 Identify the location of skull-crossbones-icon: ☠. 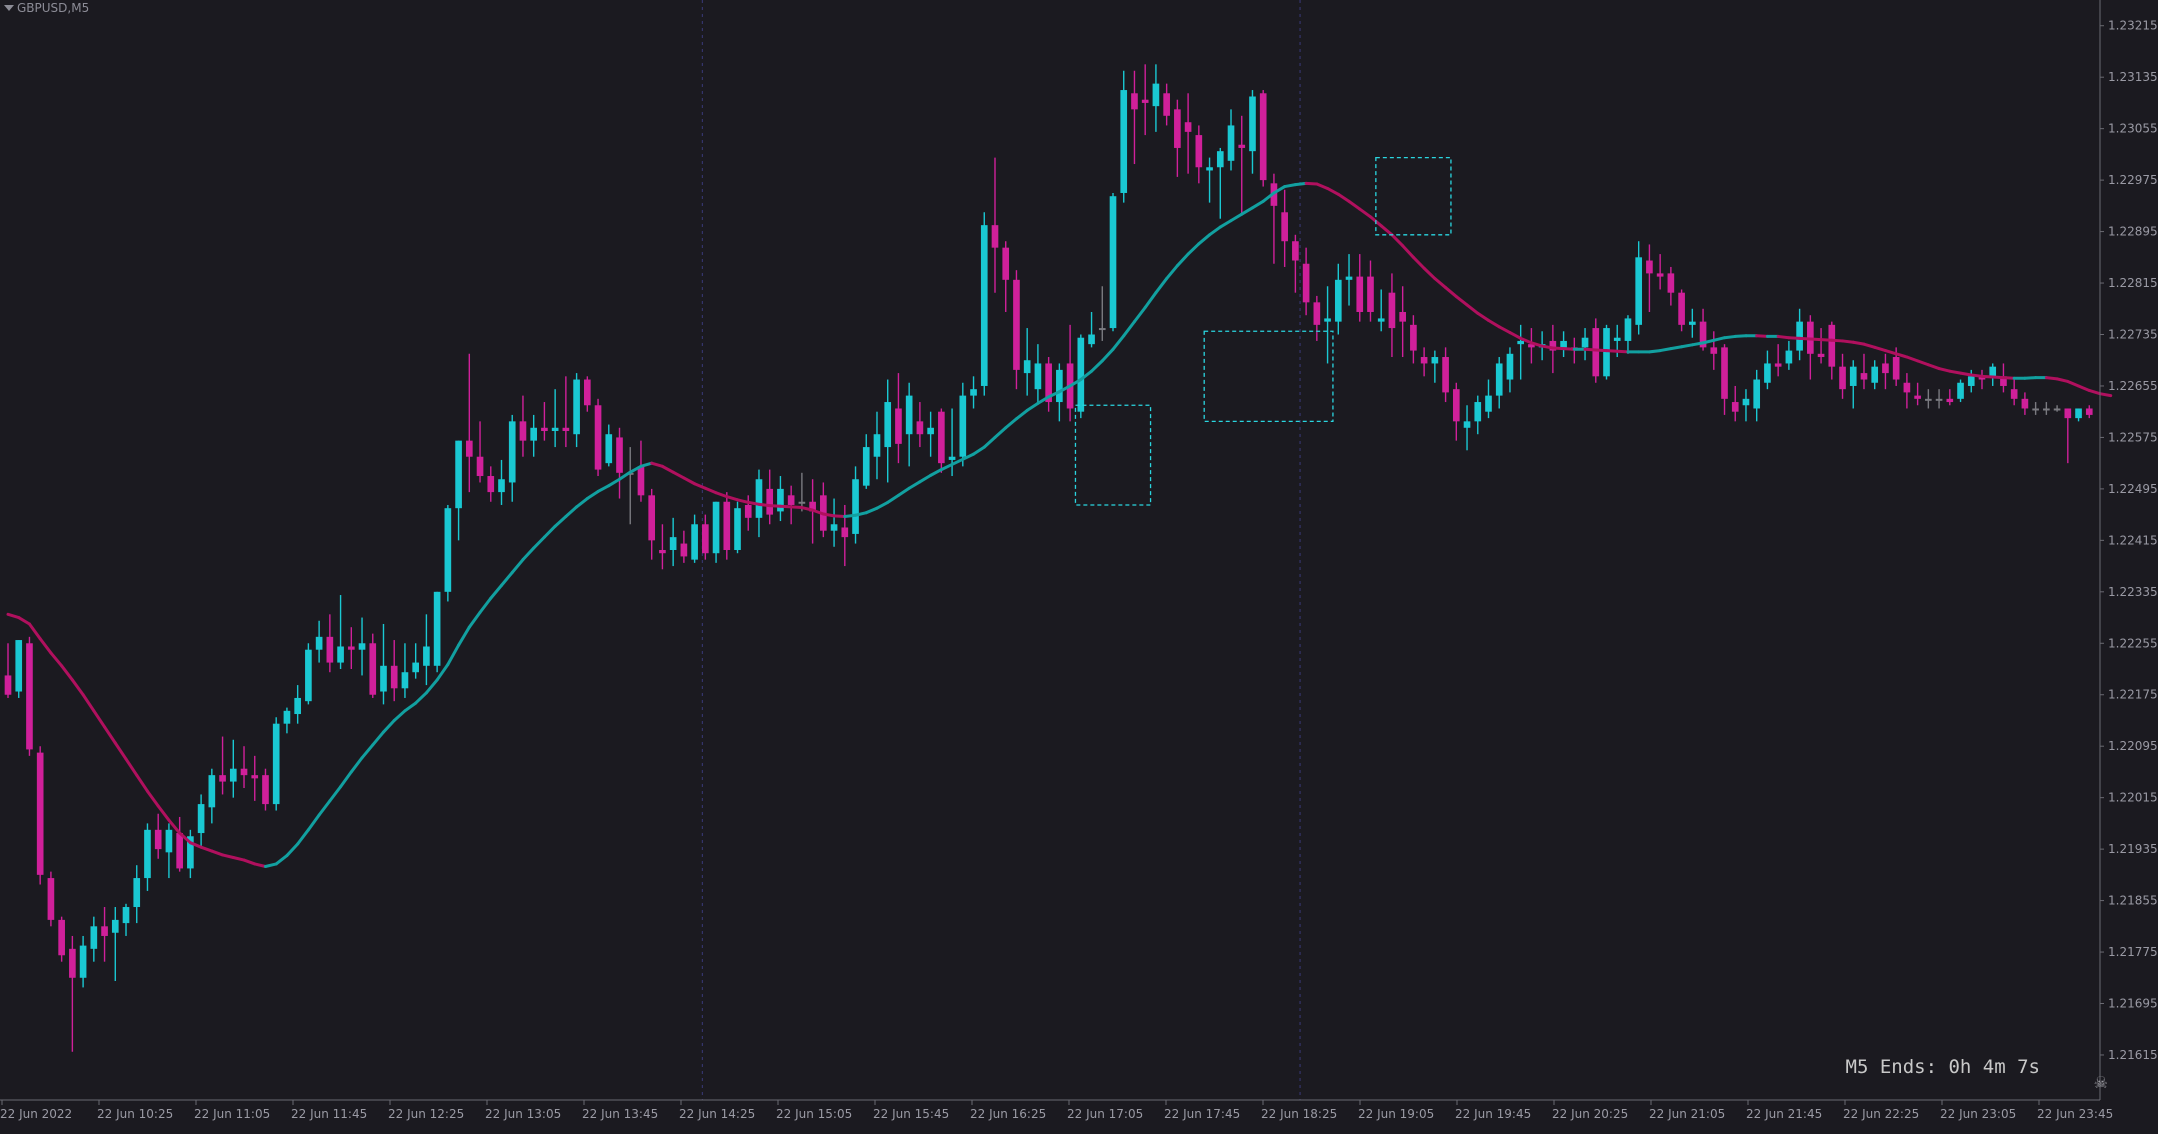
(2100, 1082).